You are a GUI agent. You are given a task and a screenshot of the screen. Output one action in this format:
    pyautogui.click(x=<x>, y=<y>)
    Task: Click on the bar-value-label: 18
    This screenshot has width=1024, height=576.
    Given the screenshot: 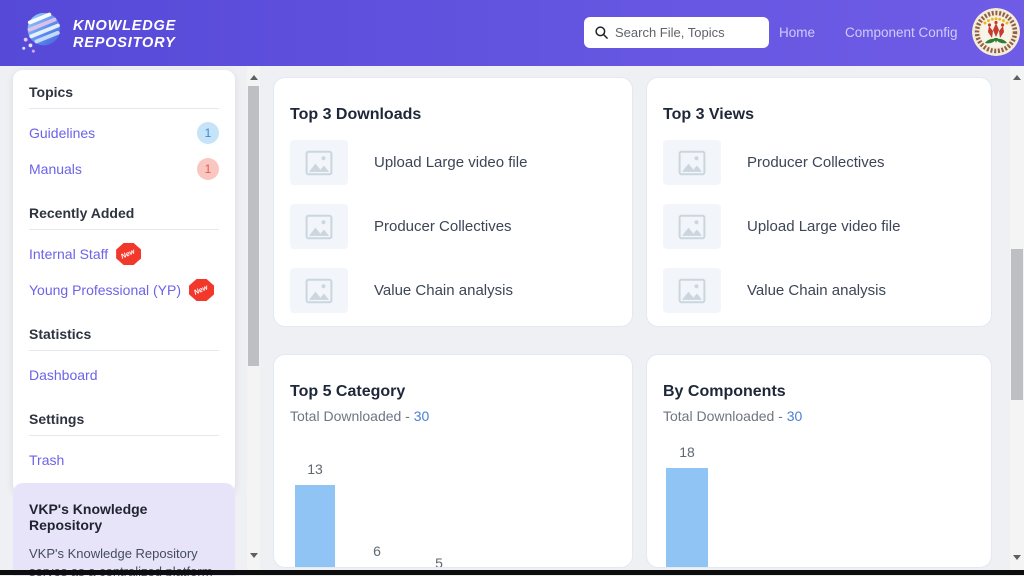 What is the action you would take?
    pyautogui.click(x=687, y=452)
    